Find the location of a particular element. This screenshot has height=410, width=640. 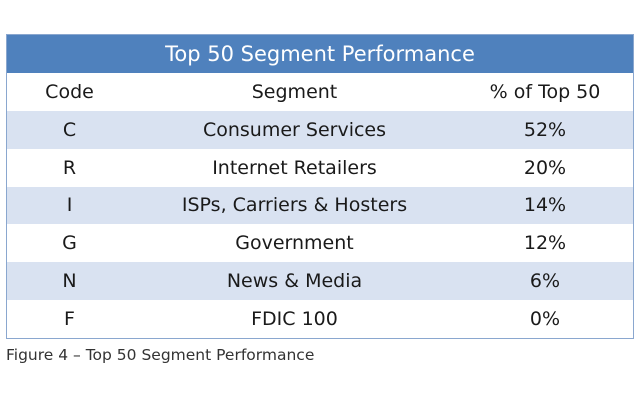

header-code: Code is located at coordinates (69, 92).